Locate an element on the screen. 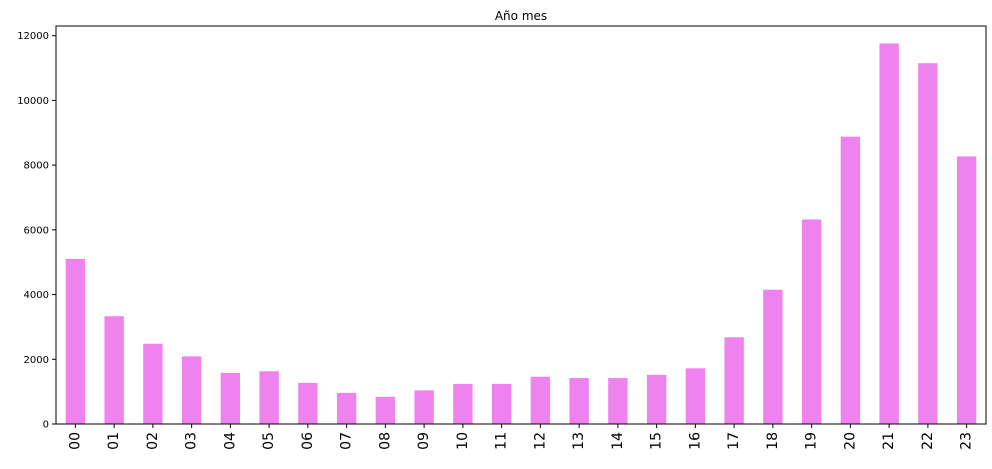 This screenshot has width=992, height=469. x-tick-label: 20 is located at coordinates (850, 441).